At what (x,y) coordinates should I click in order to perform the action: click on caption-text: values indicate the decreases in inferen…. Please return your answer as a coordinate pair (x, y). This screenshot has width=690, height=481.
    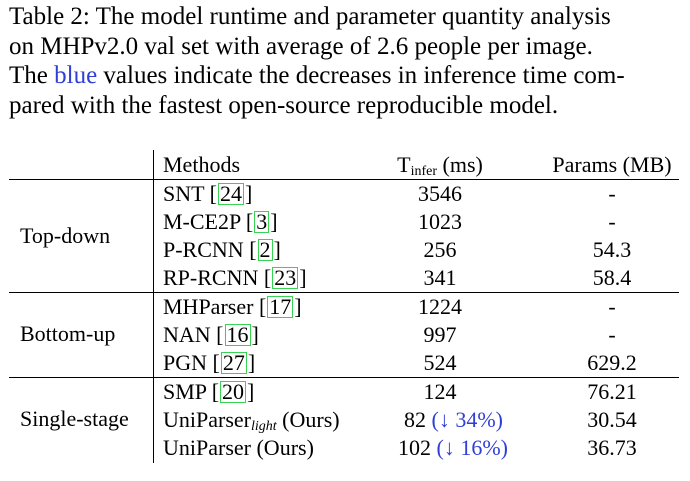
    Looking at the image, I should click on (361, 75).